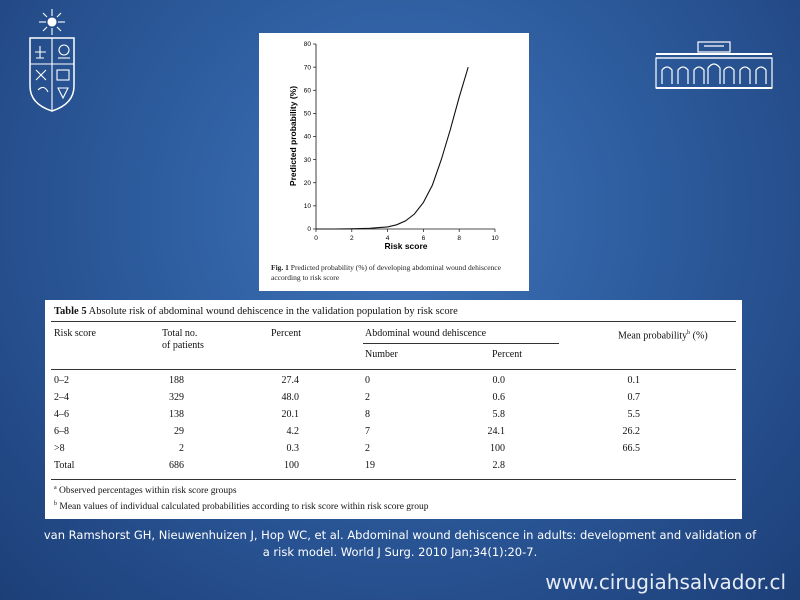  Describe the element at coordinates (495, 238) in the screenshot. I see `x-tick-label: 10` at that location.